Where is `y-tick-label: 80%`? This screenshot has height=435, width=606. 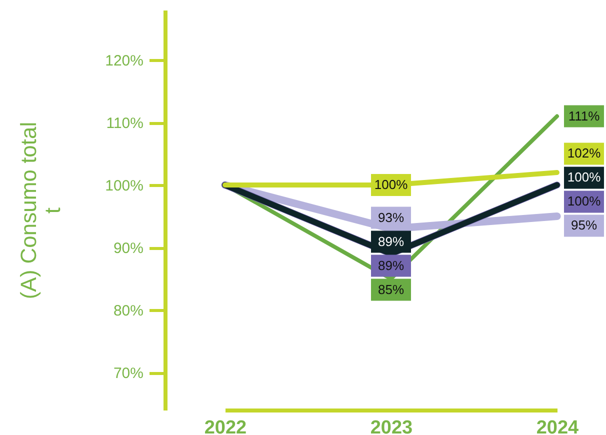
y-tick-label: 80% is located at coordinates (128, 311).